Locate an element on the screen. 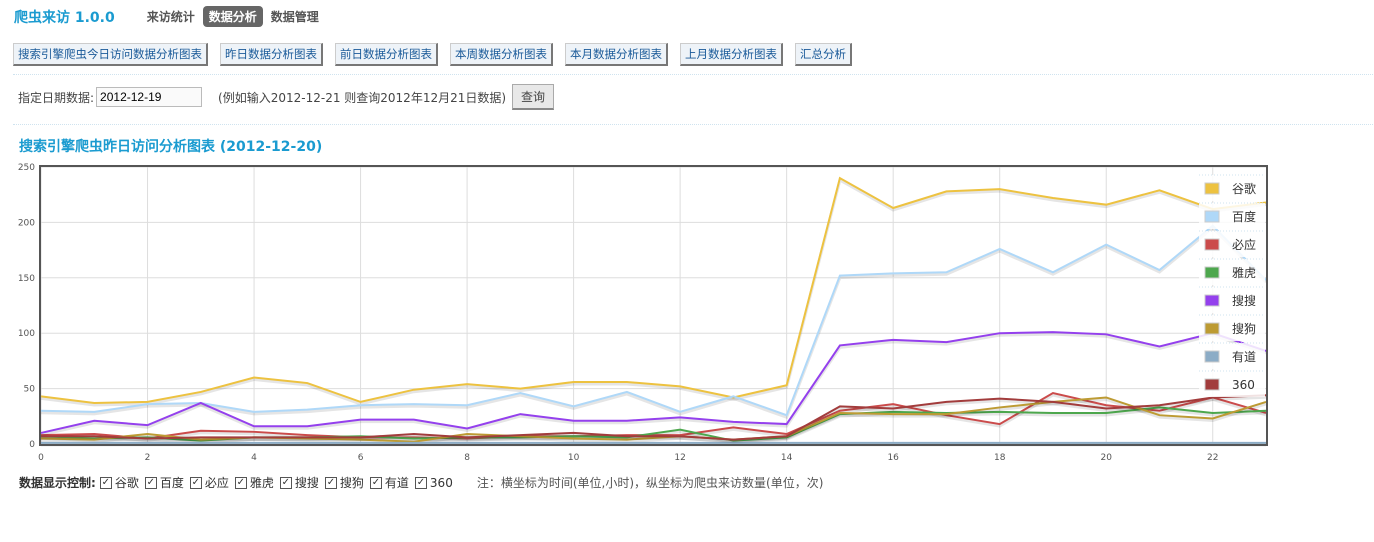 The width and height of the screenshot is (1374, 542). series-toggle: ✓ 必应 is located at coordinates (209, 482).